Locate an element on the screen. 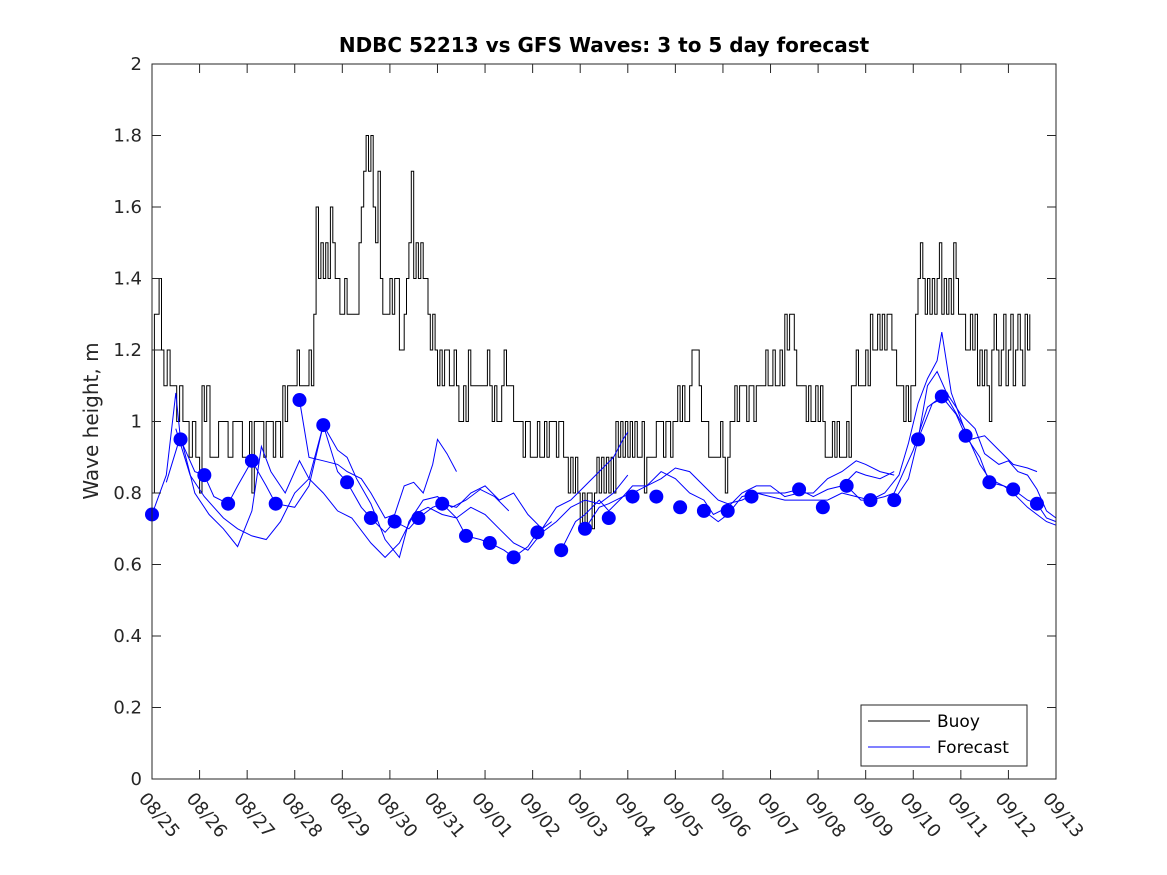  x-tick-label: 09/03 is located at coordinates (586, 815).